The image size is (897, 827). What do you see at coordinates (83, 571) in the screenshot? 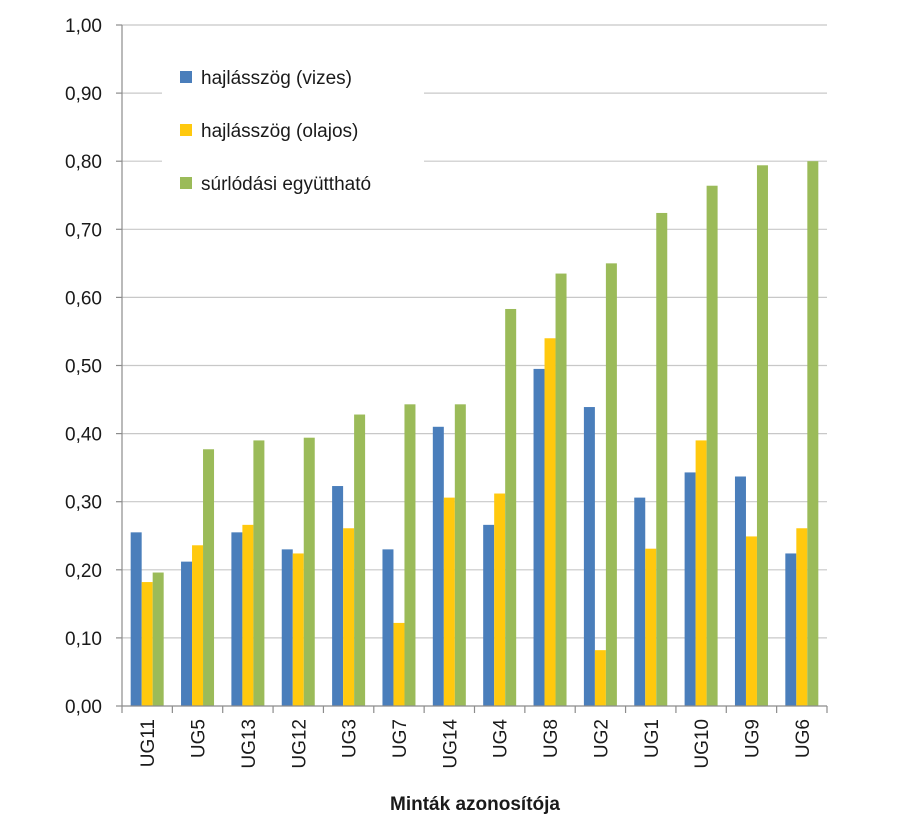
I see `y-tick-label: 0,20` at bounding box center [83, 571].